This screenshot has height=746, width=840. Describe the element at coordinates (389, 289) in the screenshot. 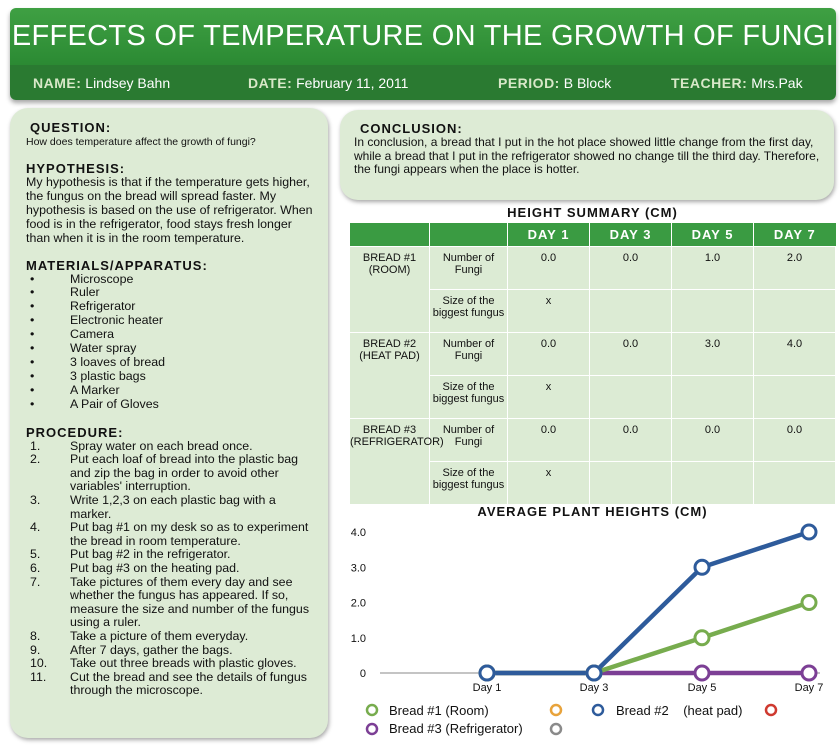

I see `table-cell: BREAD #1 (ROOM)` at that location.